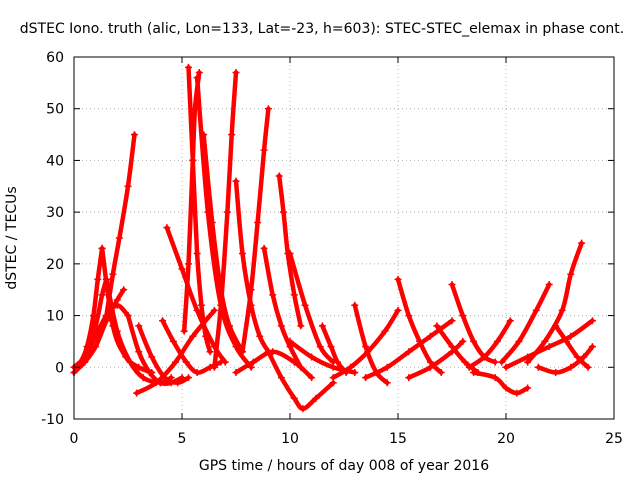  Describe the element at coordinates (344, 466) in the screenshot. I see `x-axis-label: GPS time / hours of day 008 of year 2016` at that location.